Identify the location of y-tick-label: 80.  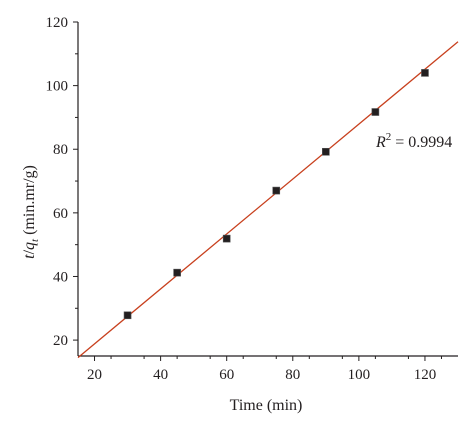
(60, 150).